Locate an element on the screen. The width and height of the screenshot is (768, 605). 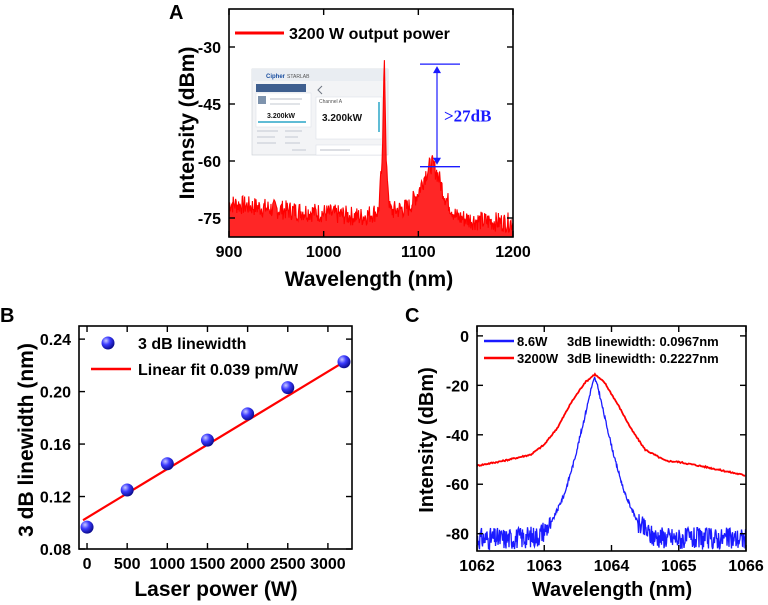
legend-b-label-0: 3 dB linewidth is located at coordinates (192, 344).